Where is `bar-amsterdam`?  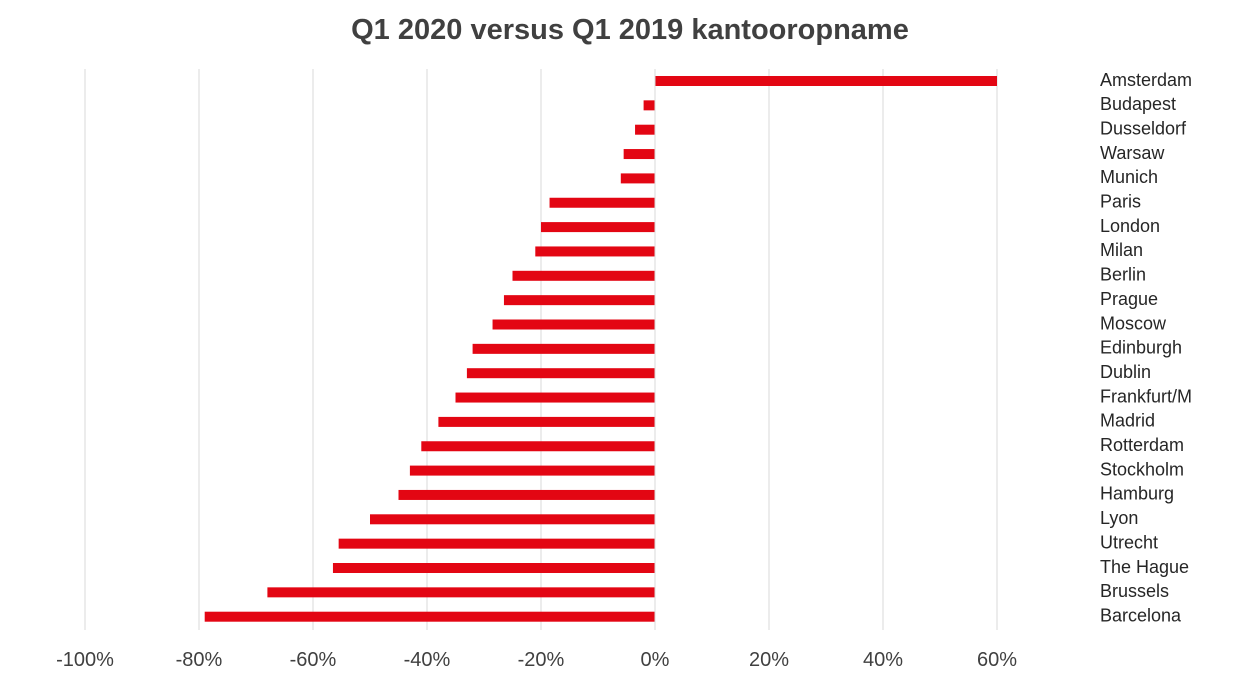 bar-amsterdam is located at coordinates (826, 81).